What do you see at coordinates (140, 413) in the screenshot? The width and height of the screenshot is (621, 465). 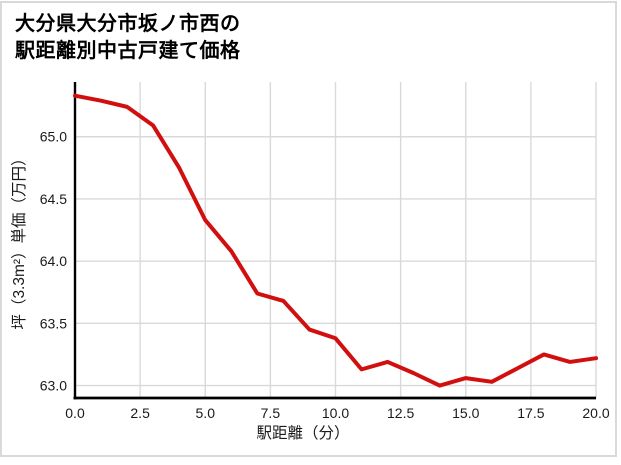 I see `x-tick-label: 2.5` at bounding box center [140, 413].